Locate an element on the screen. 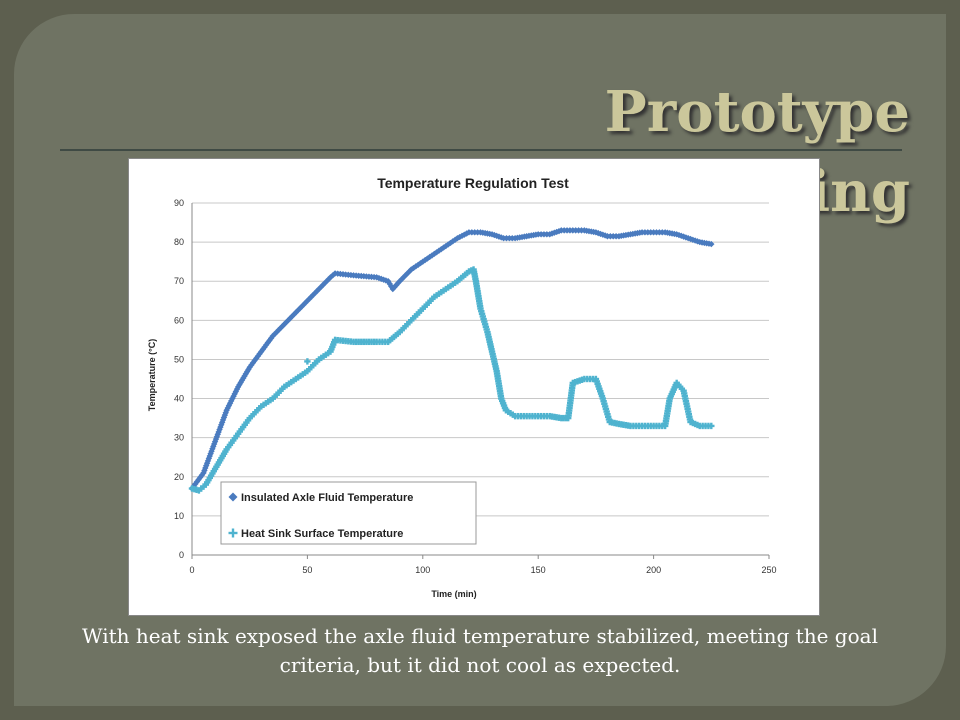  y-tick-label: 80 is located at coordinates (179, 242).